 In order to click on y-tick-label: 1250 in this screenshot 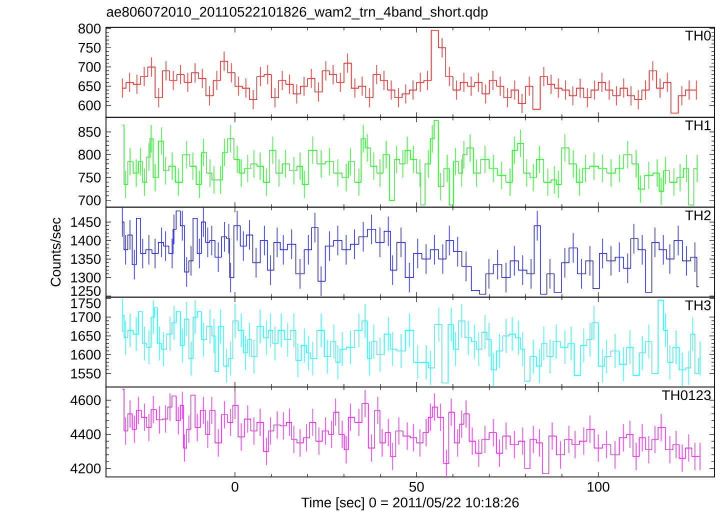, I will do `click(86, 291)`.